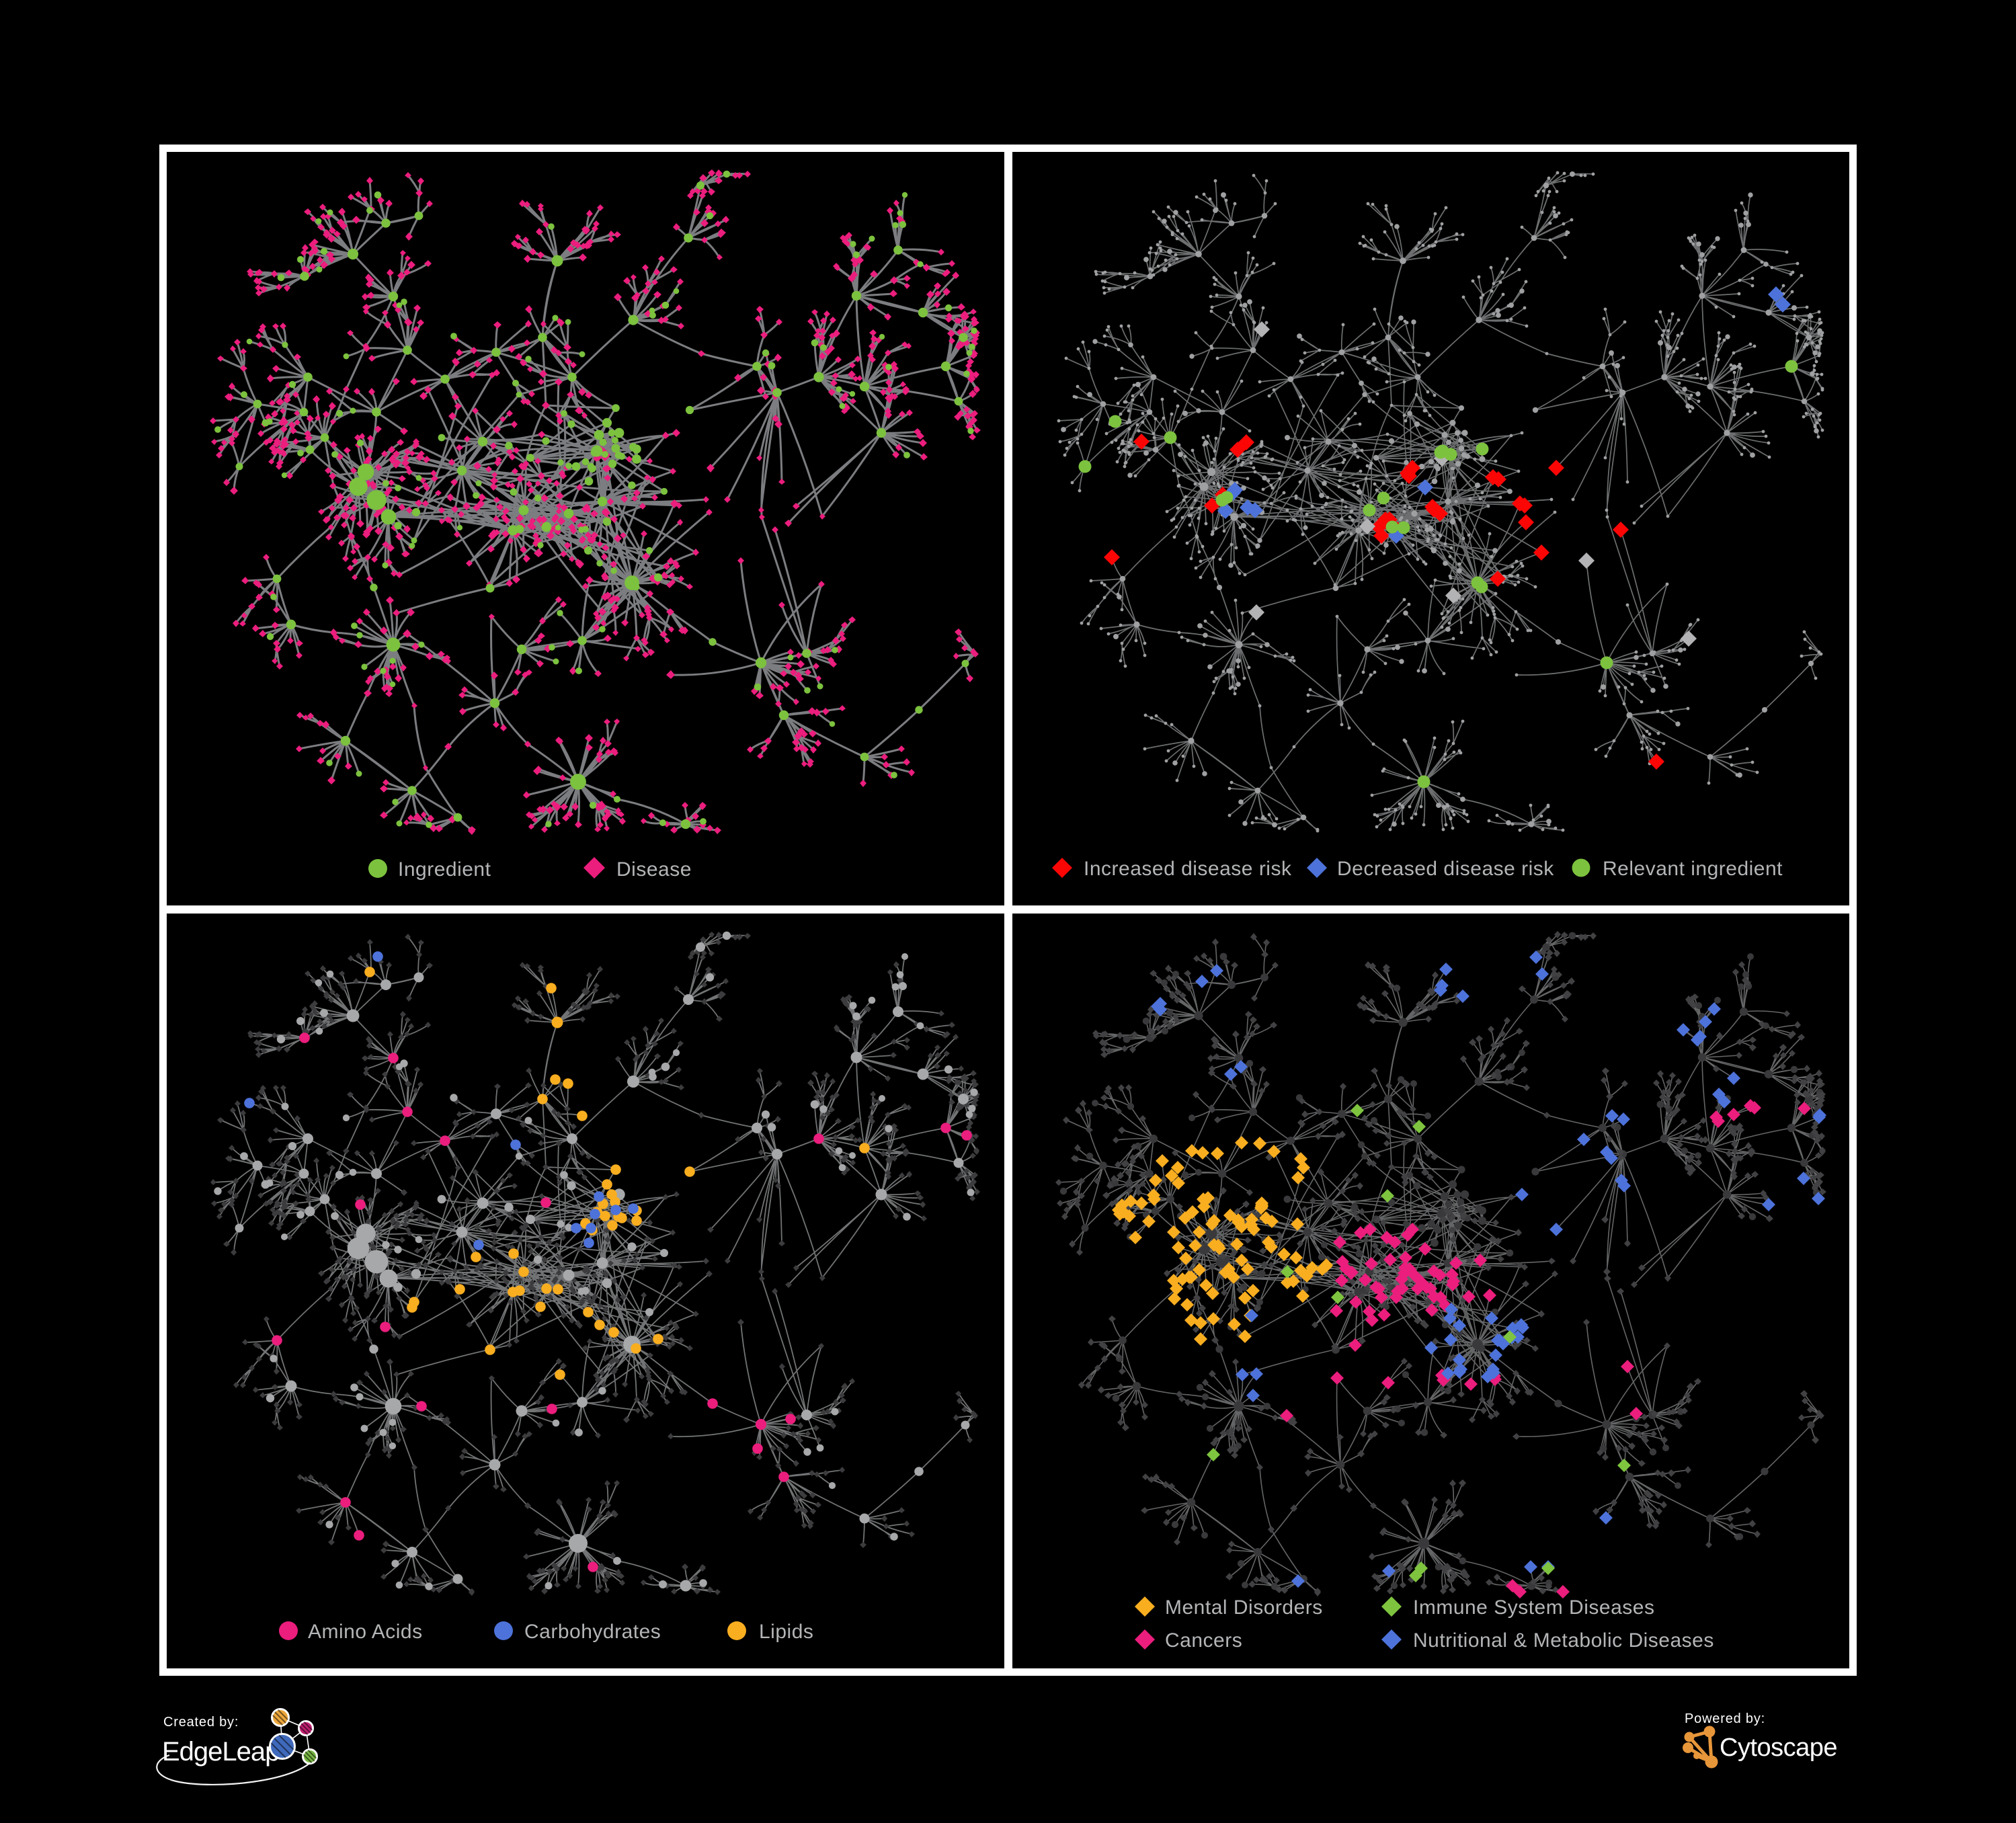 Image resolution: width=2016 pixels, height=1823 pixels. I want to click on svg-text: Lipids, so click(786, 1632).